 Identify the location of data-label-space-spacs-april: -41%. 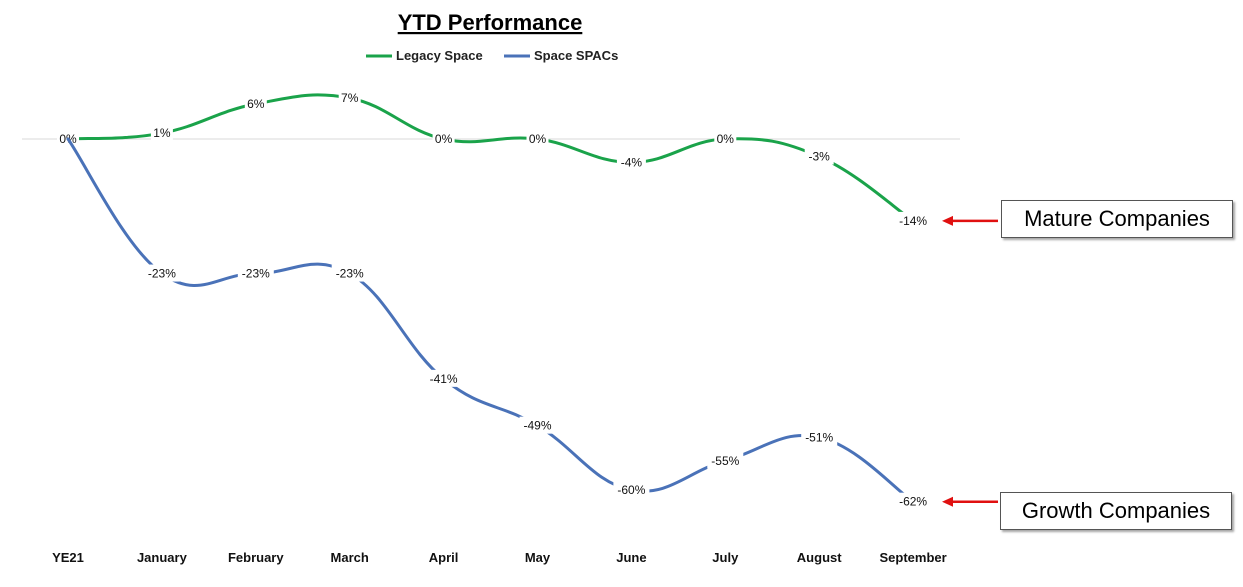
(444, 379).